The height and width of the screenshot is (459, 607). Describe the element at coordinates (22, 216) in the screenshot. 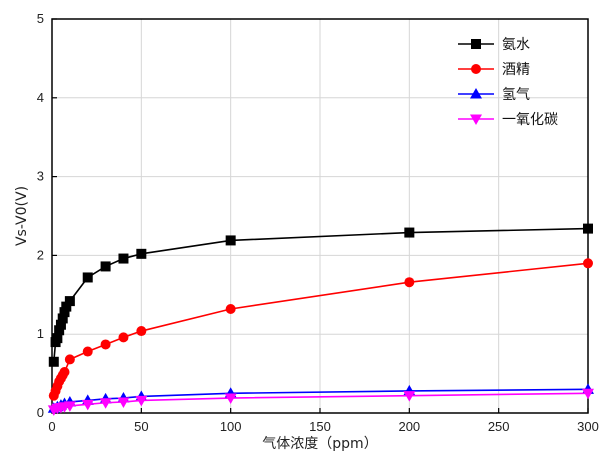

I see `y-axis-title: Vs-V0(V)` at that location.